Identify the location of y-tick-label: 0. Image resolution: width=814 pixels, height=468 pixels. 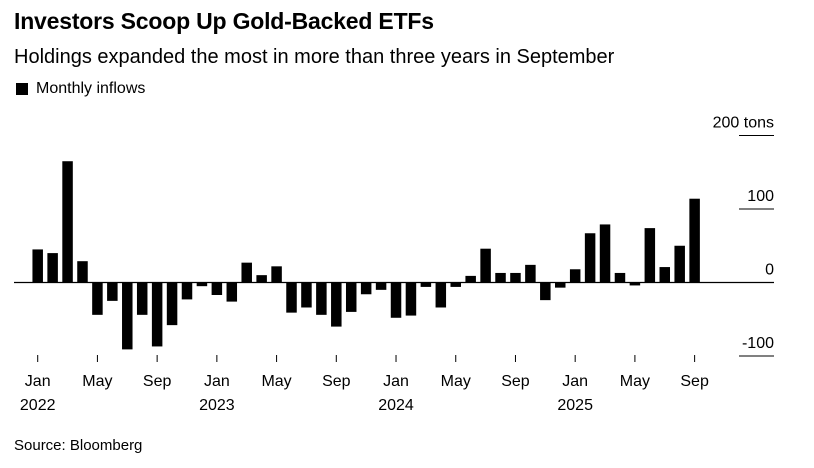
(769, 270).